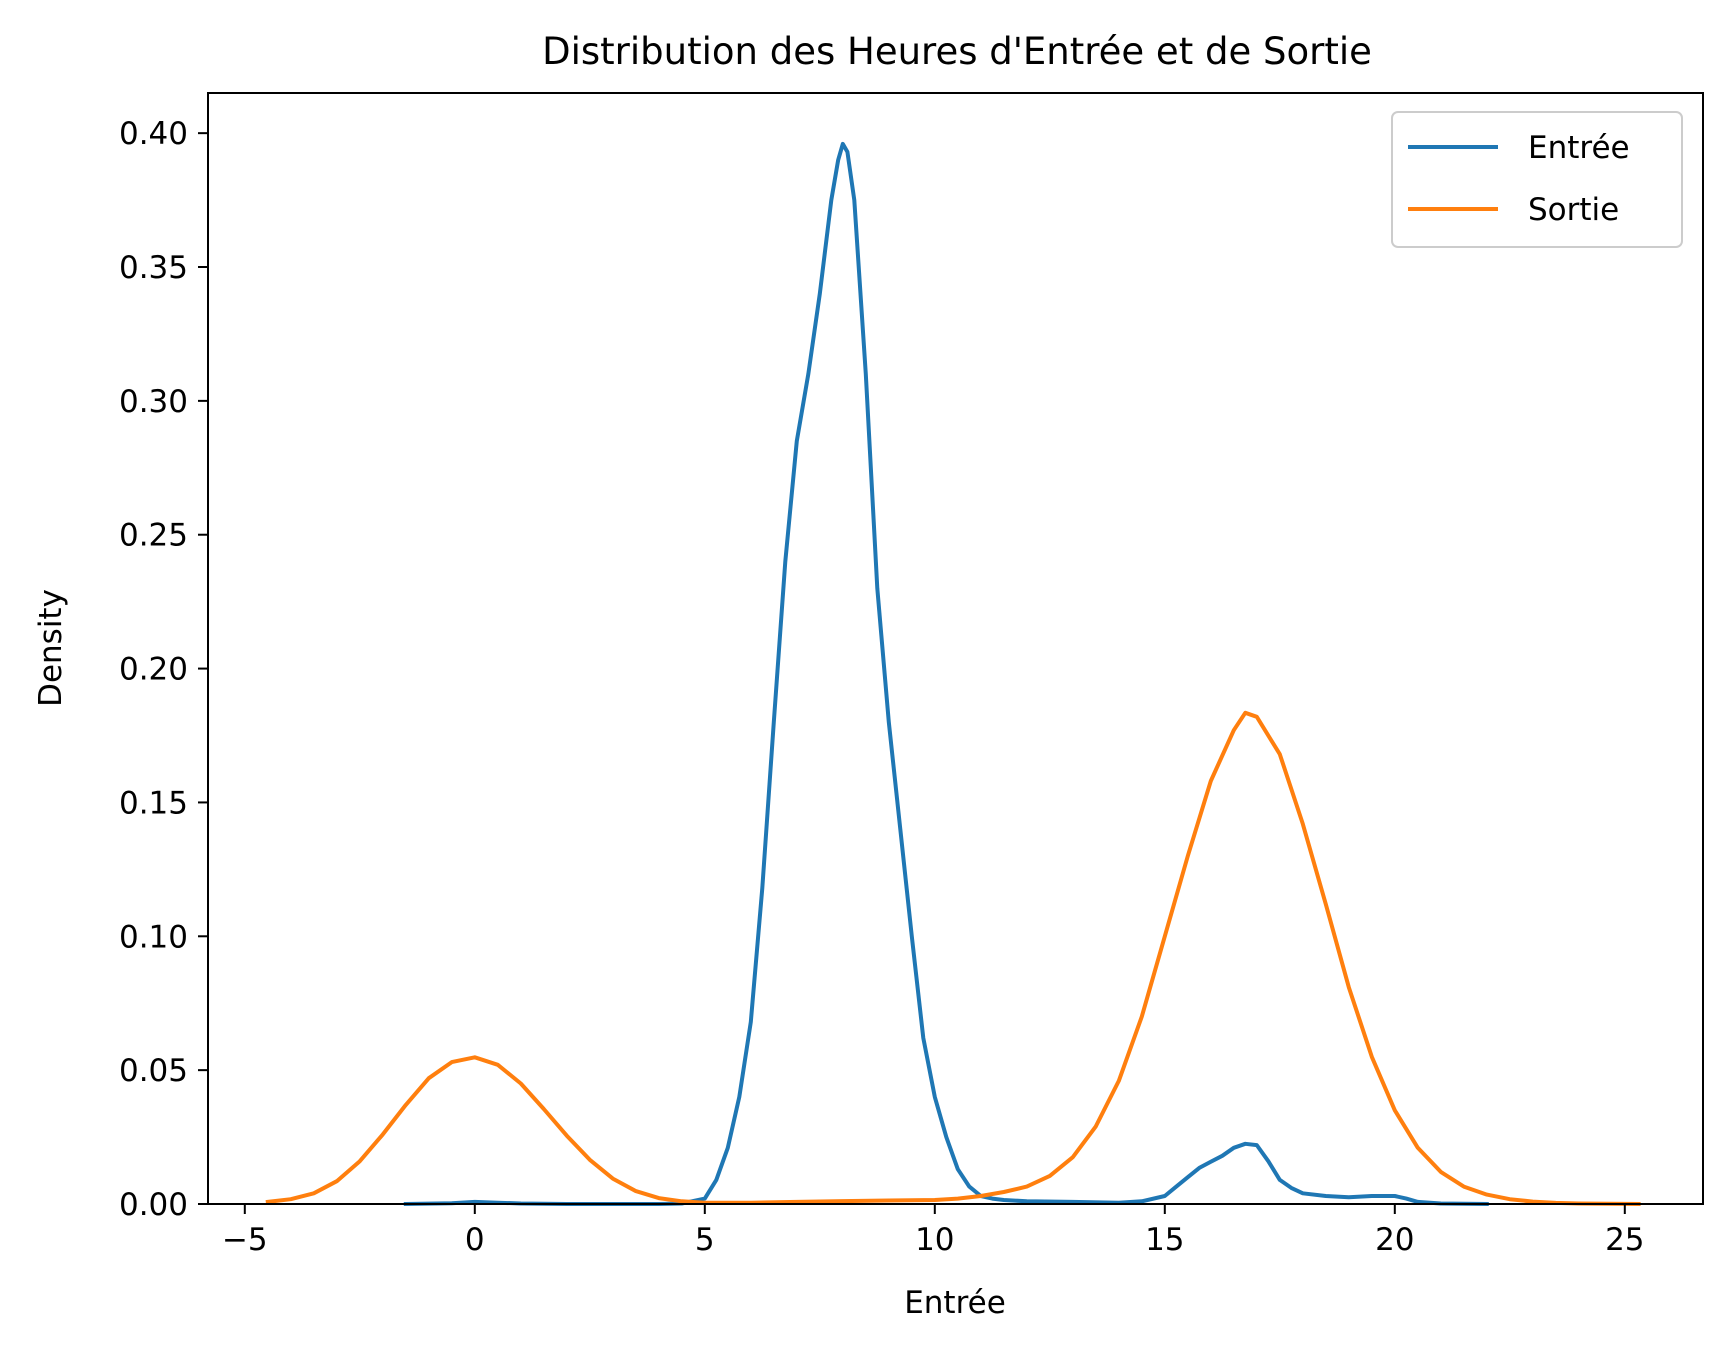  Describe the element at coordinates (1579, 148) in the screenshot. I see `legend-label-entree: Entrée` at that location.